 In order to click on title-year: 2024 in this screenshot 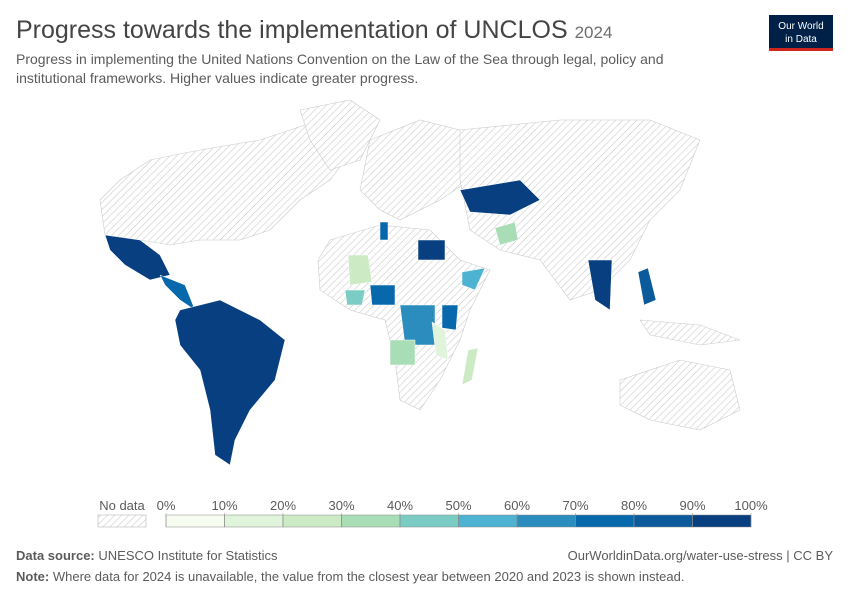, I will do `click(594, 32)`.